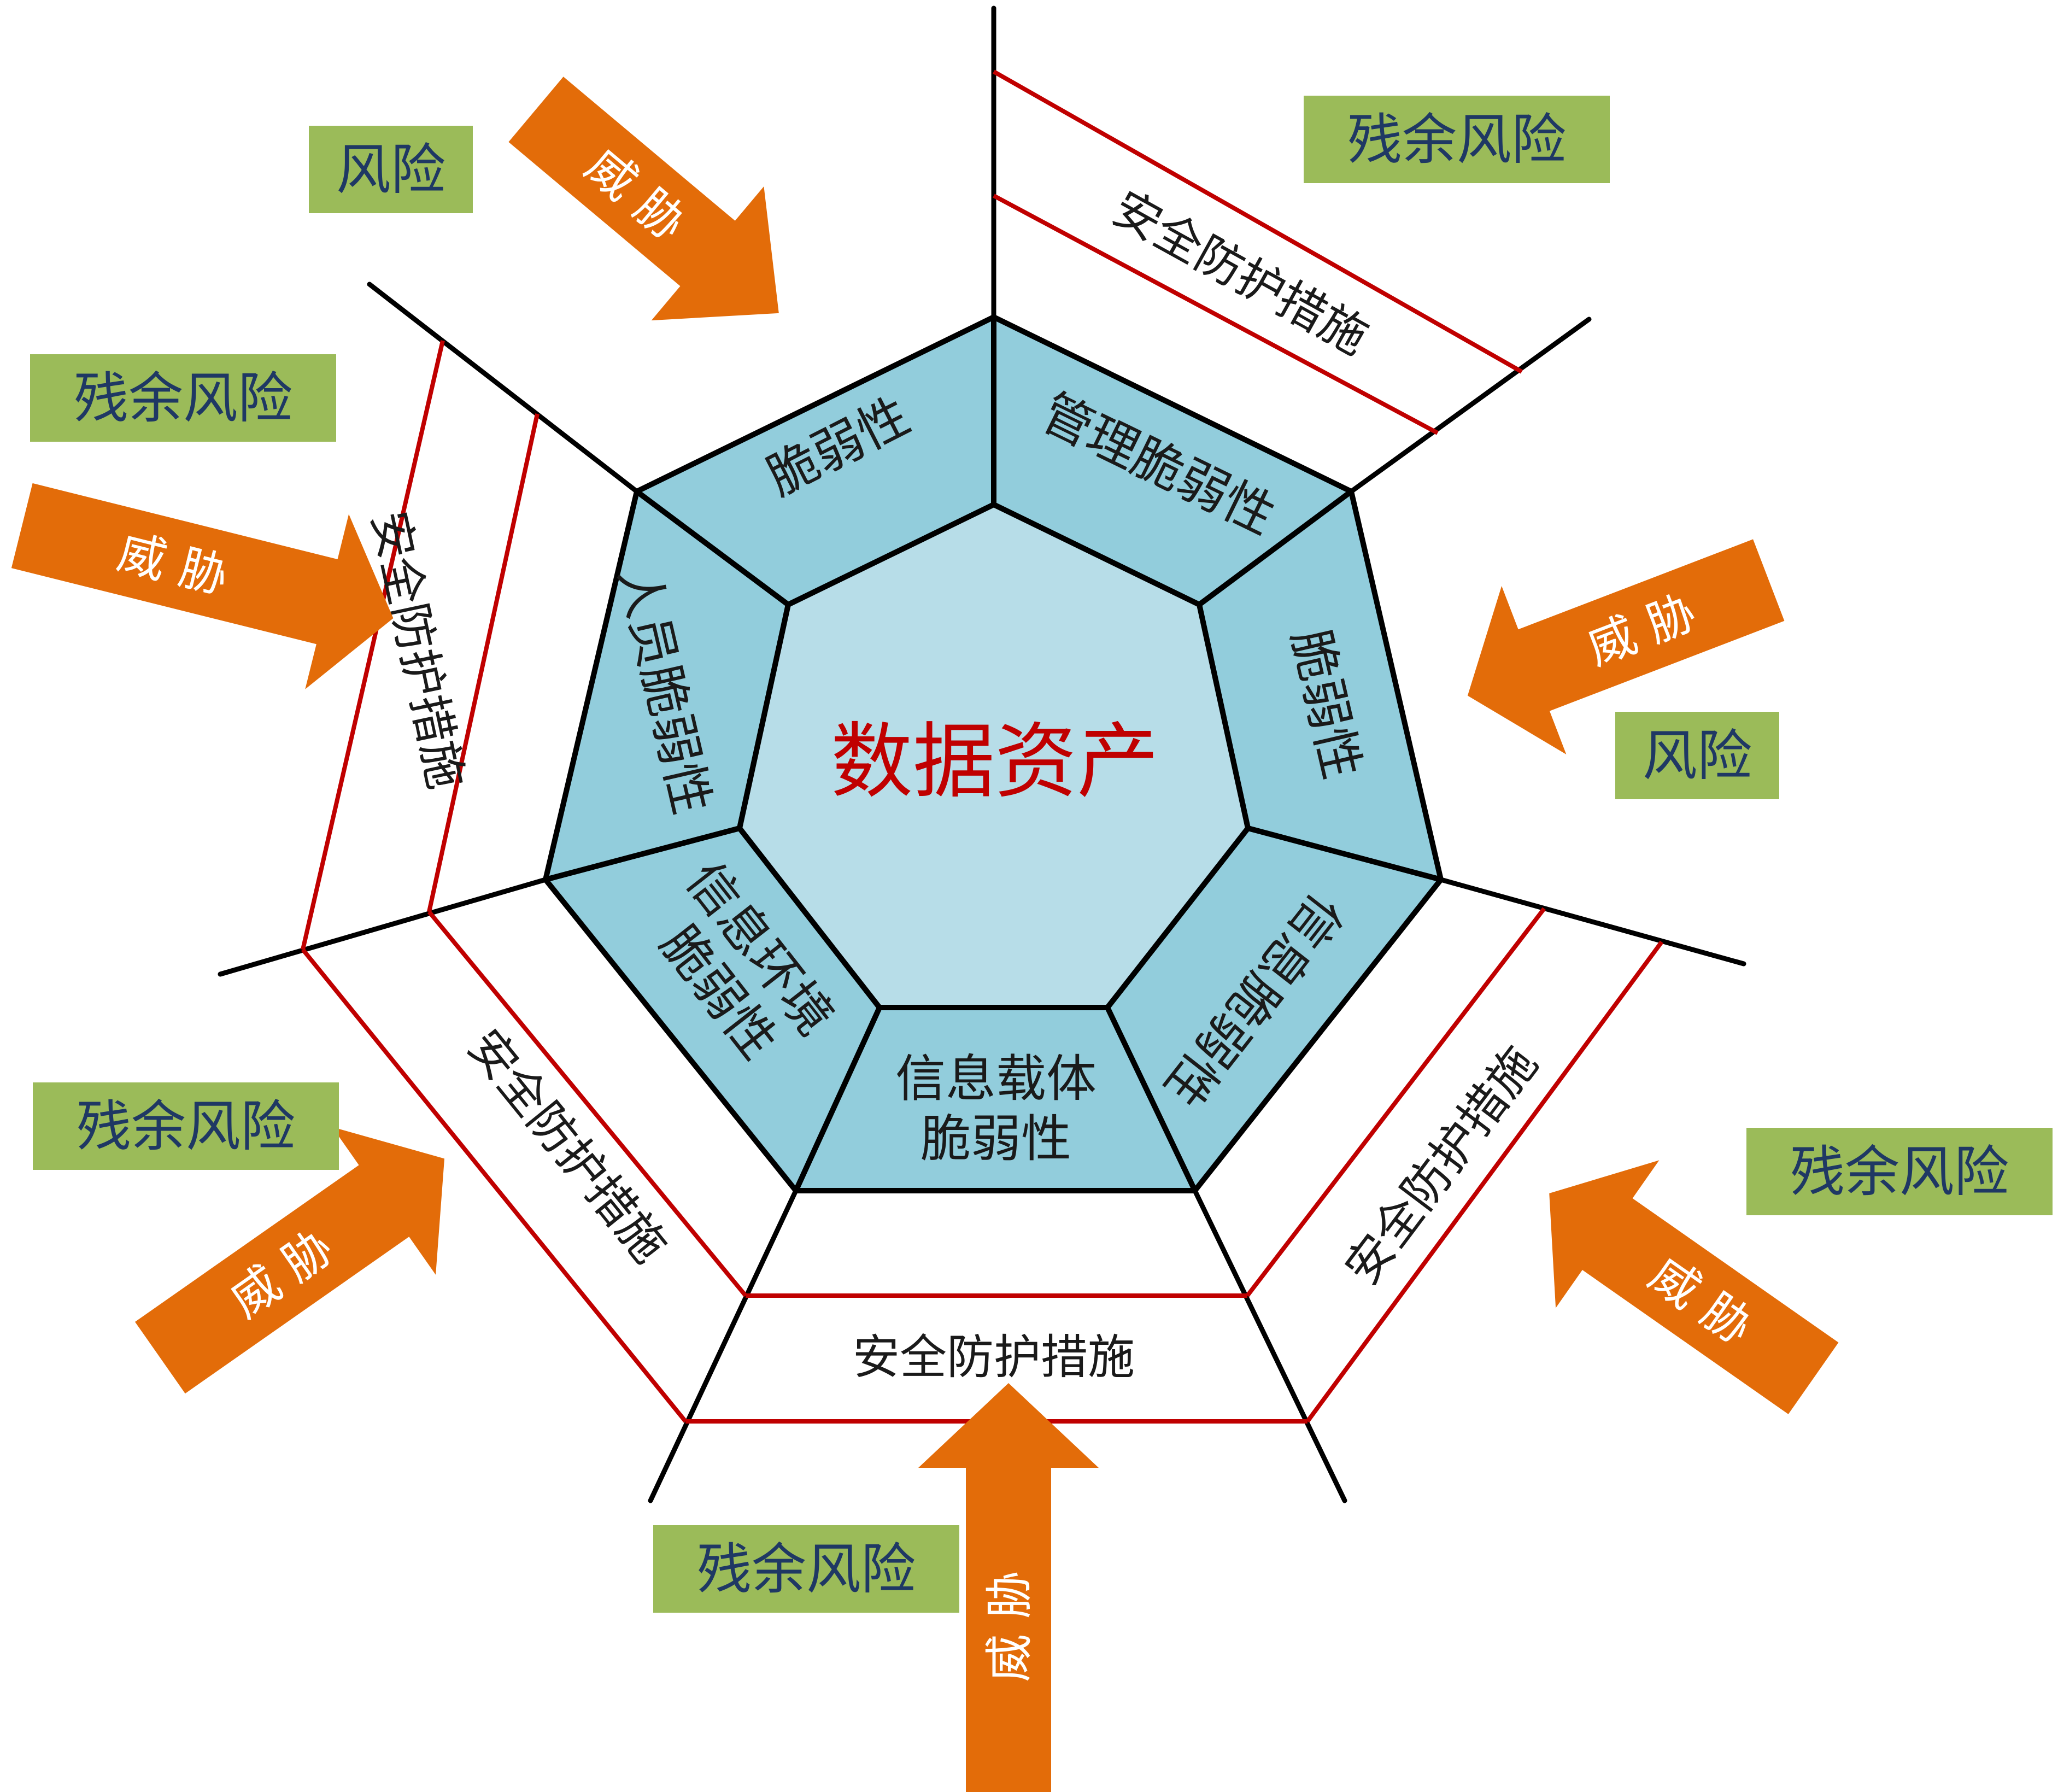 This screenshot has width=2058, height=1792. I want to click on spoke-left, so click(383, 927).